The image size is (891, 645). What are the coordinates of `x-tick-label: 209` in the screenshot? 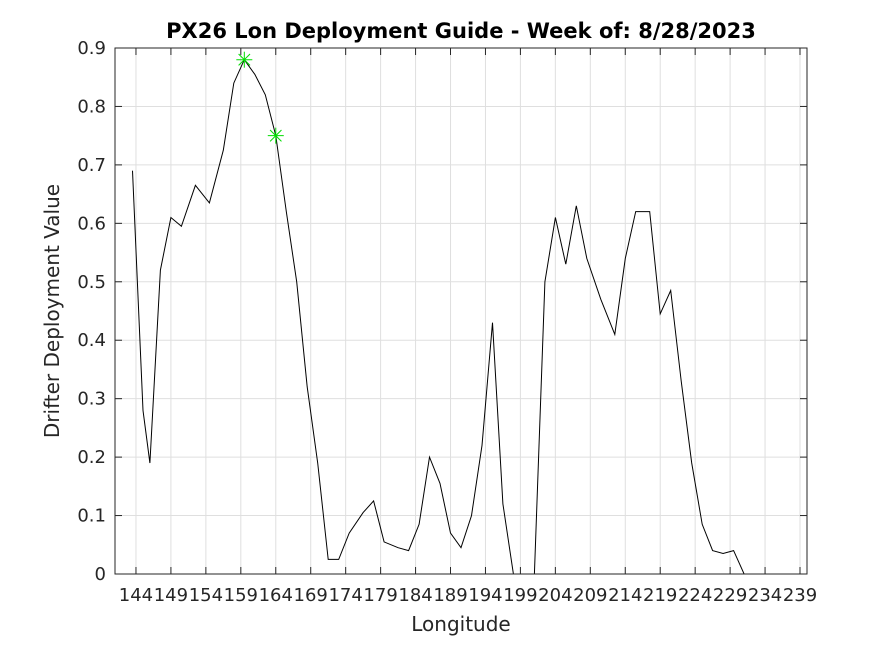 It's located at (590, 595).